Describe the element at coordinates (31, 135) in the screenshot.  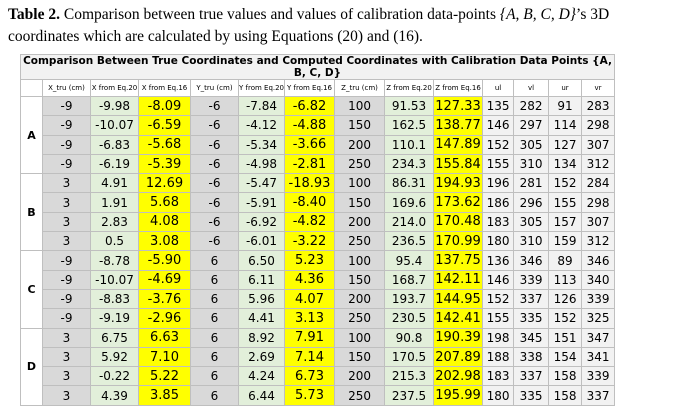
I see `group-label: A` at that location.